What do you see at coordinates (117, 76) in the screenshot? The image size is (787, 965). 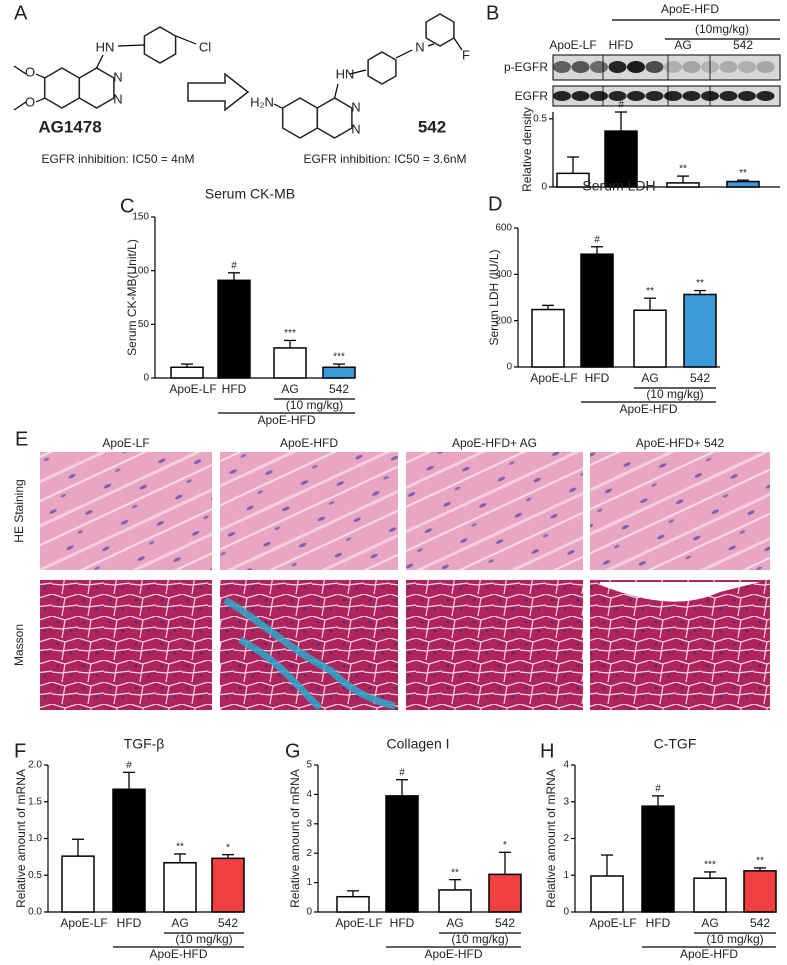 I see `atom: N` at bounding box center [117, 76].